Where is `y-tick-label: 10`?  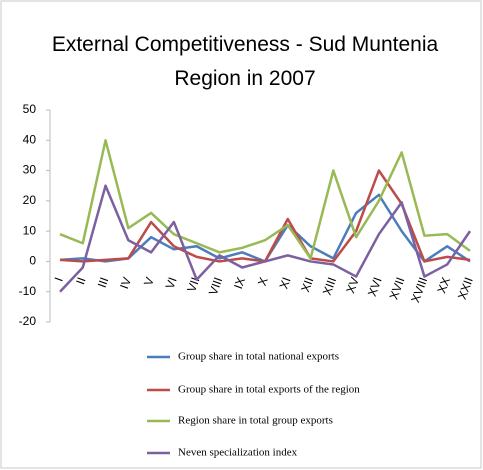
y-tick-label: 10 is located at coordinates (30, 230).